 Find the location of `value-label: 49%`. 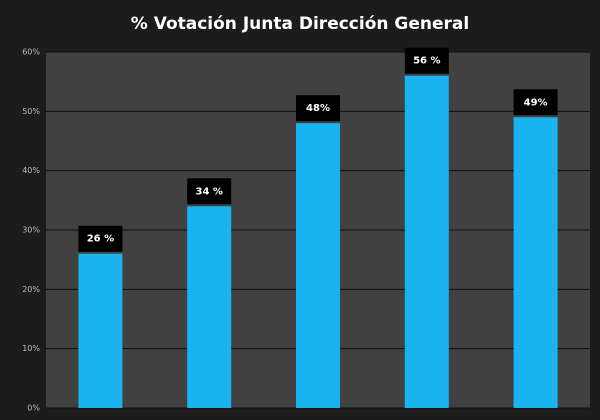

value-label: 49% is located at coordinates (536, 102).